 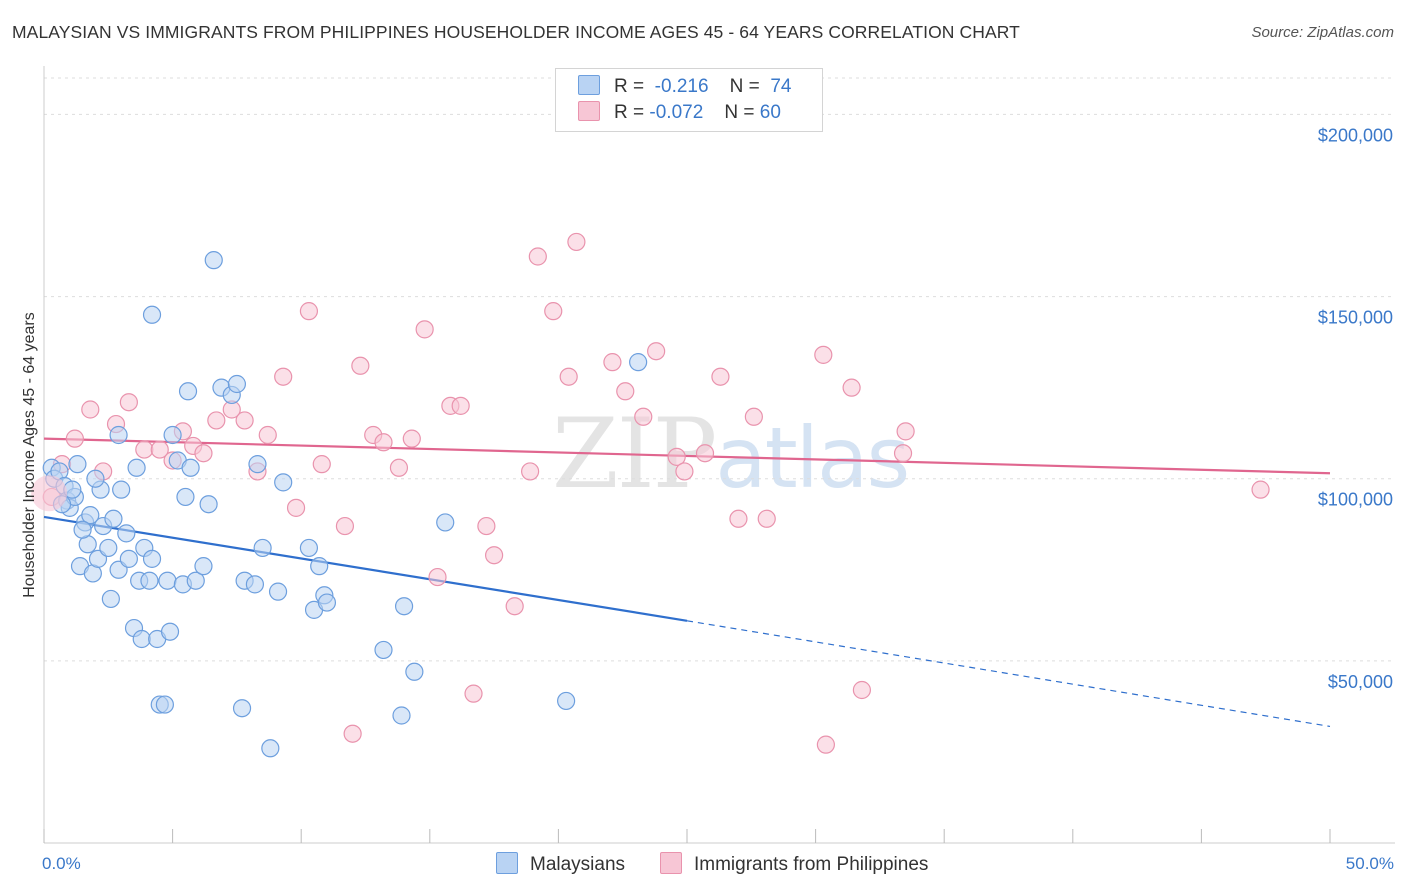 I want to click on trend-line-malaysians, so click(x=365, y=568).